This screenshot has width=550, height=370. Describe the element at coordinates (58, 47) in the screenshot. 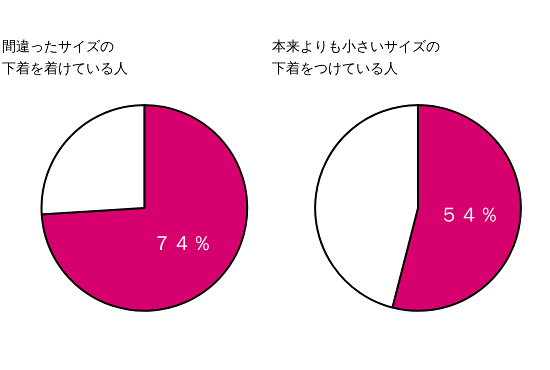

I see `chart-title: 間違ったサイズの` at that location.